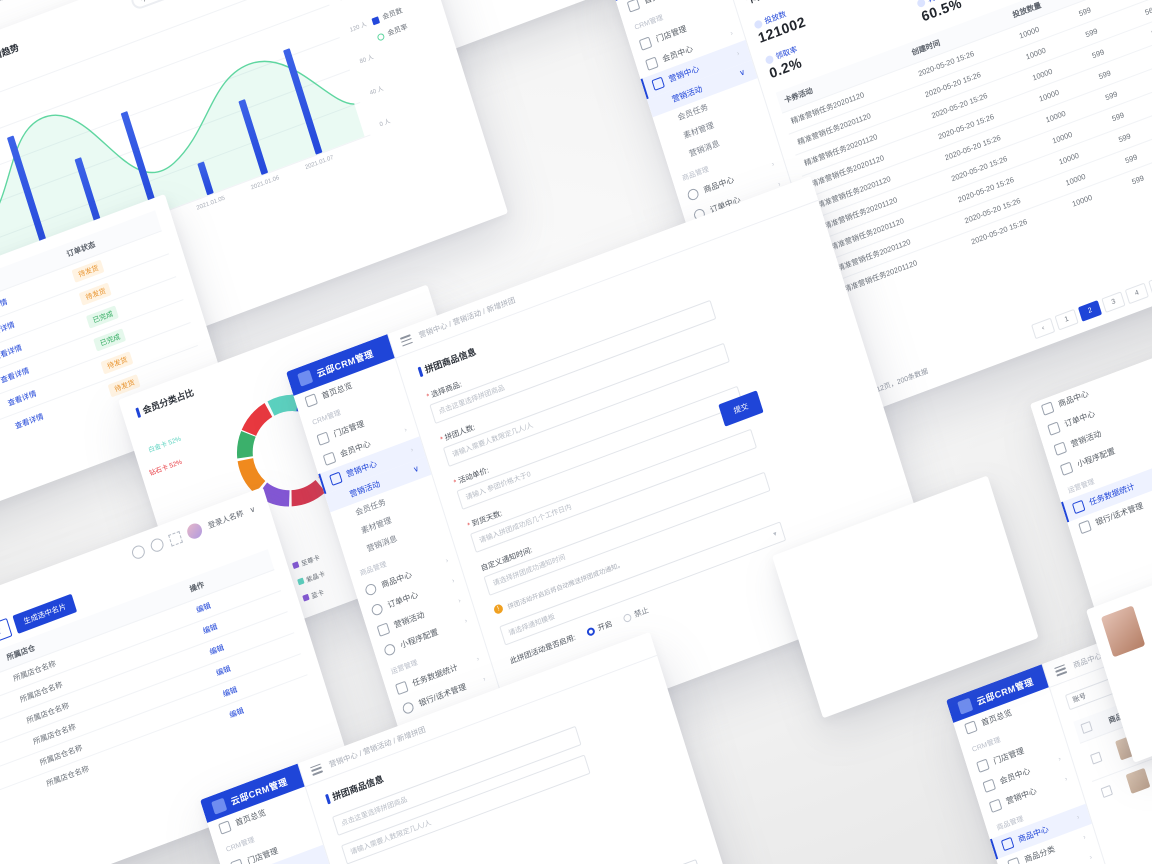 The image size is (1152, 864). I want to click on chart-plot-area, so click(185, 141).